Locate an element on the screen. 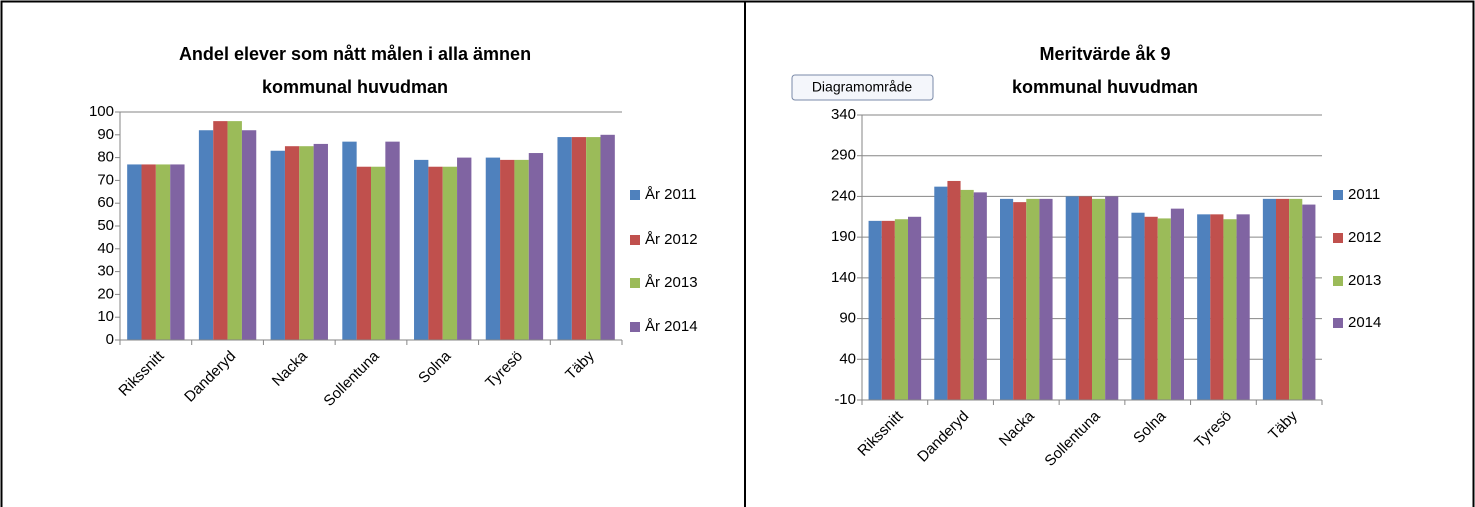 The height and width of the screenshot is (507, 1475). legend-label: 2013 is located at coordinates (1364, 280).